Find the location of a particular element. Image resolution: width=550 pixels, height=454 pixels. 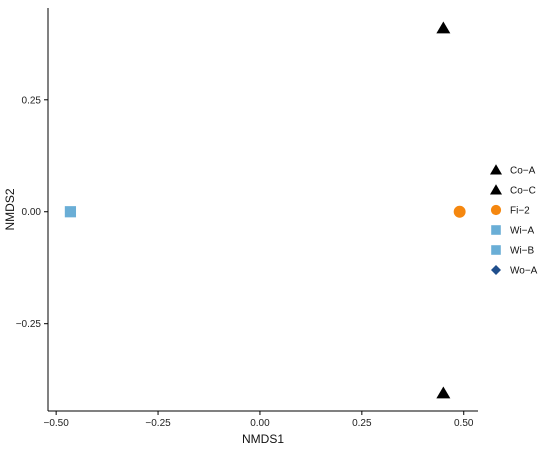

x-axis-title: NMDS1 is located at coordinates (263, 439).